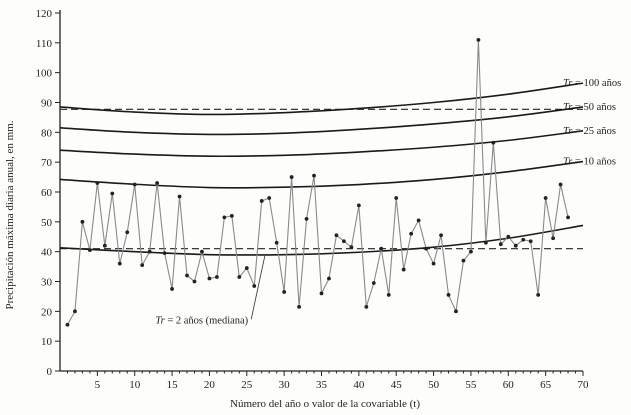 This screenshot has width=631, height=415. I want to click on y-axis: 0 10 20 30 40 50 60 70 80 90 100 110 120, so click(48, 193).